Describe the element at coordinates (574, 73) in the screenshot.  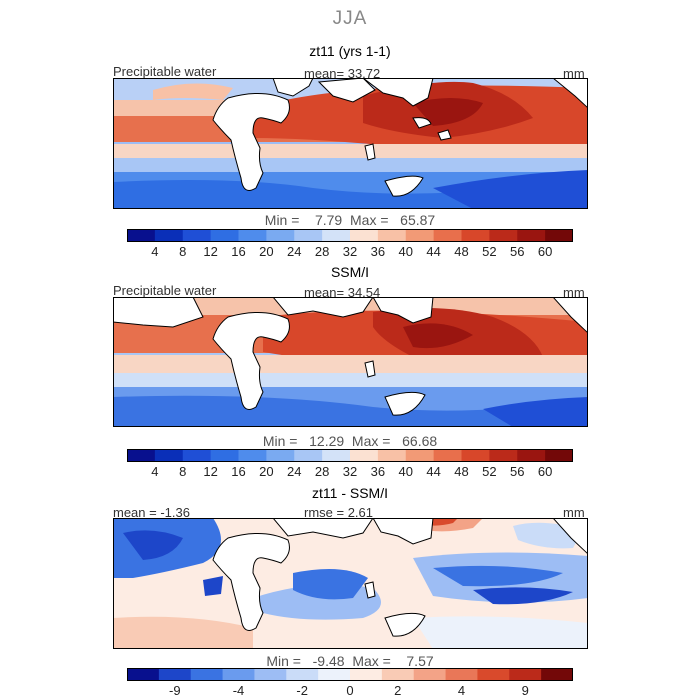
I see `panel-1-unit: mm` at that location.